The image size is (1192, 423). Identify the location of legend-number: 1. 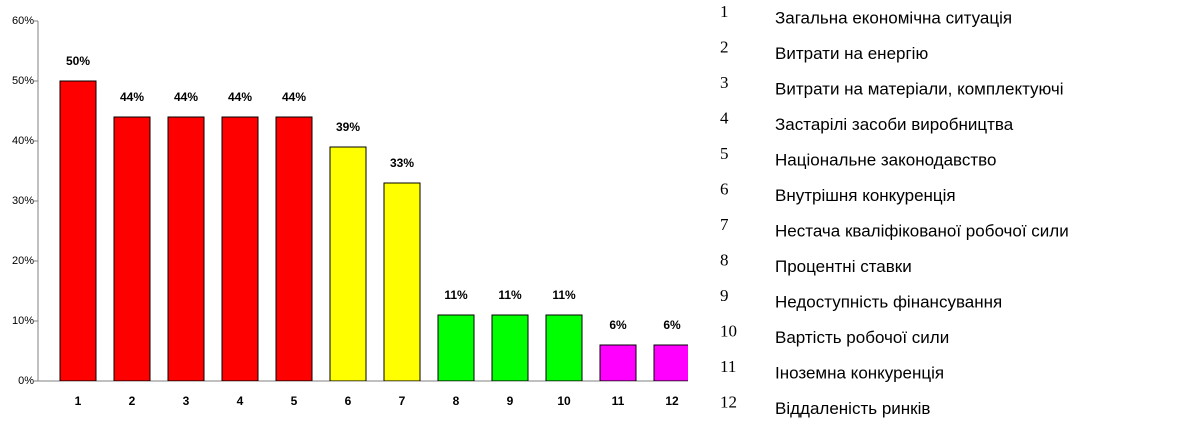
(724, 11).